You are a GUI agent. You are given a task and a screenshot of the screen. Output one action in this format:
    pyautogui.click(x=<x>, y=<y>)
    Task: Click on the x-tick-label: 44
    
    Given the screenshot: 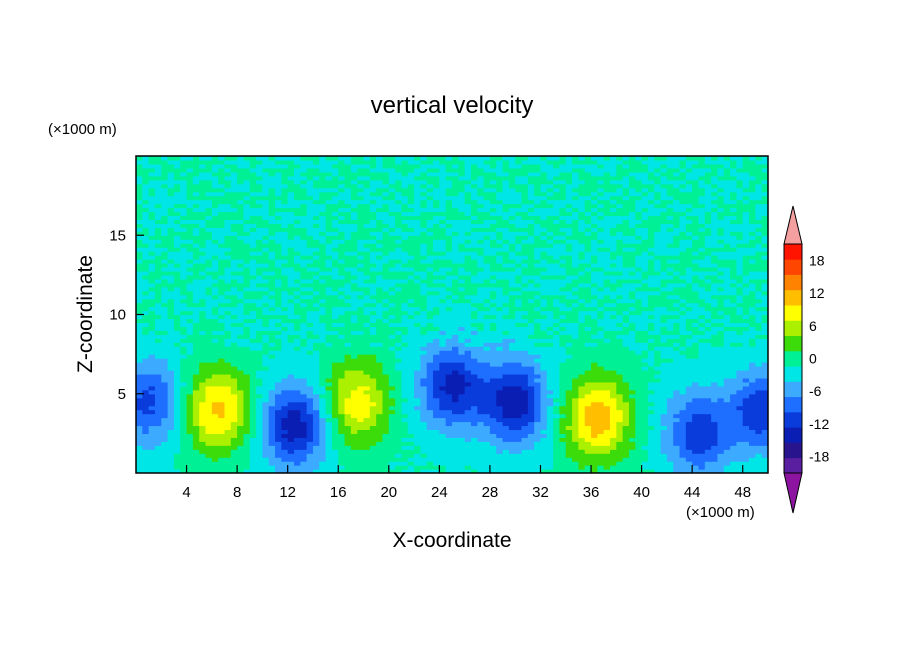 What is the action you would take?
    pyautogui.click(x=692, y=492)
    